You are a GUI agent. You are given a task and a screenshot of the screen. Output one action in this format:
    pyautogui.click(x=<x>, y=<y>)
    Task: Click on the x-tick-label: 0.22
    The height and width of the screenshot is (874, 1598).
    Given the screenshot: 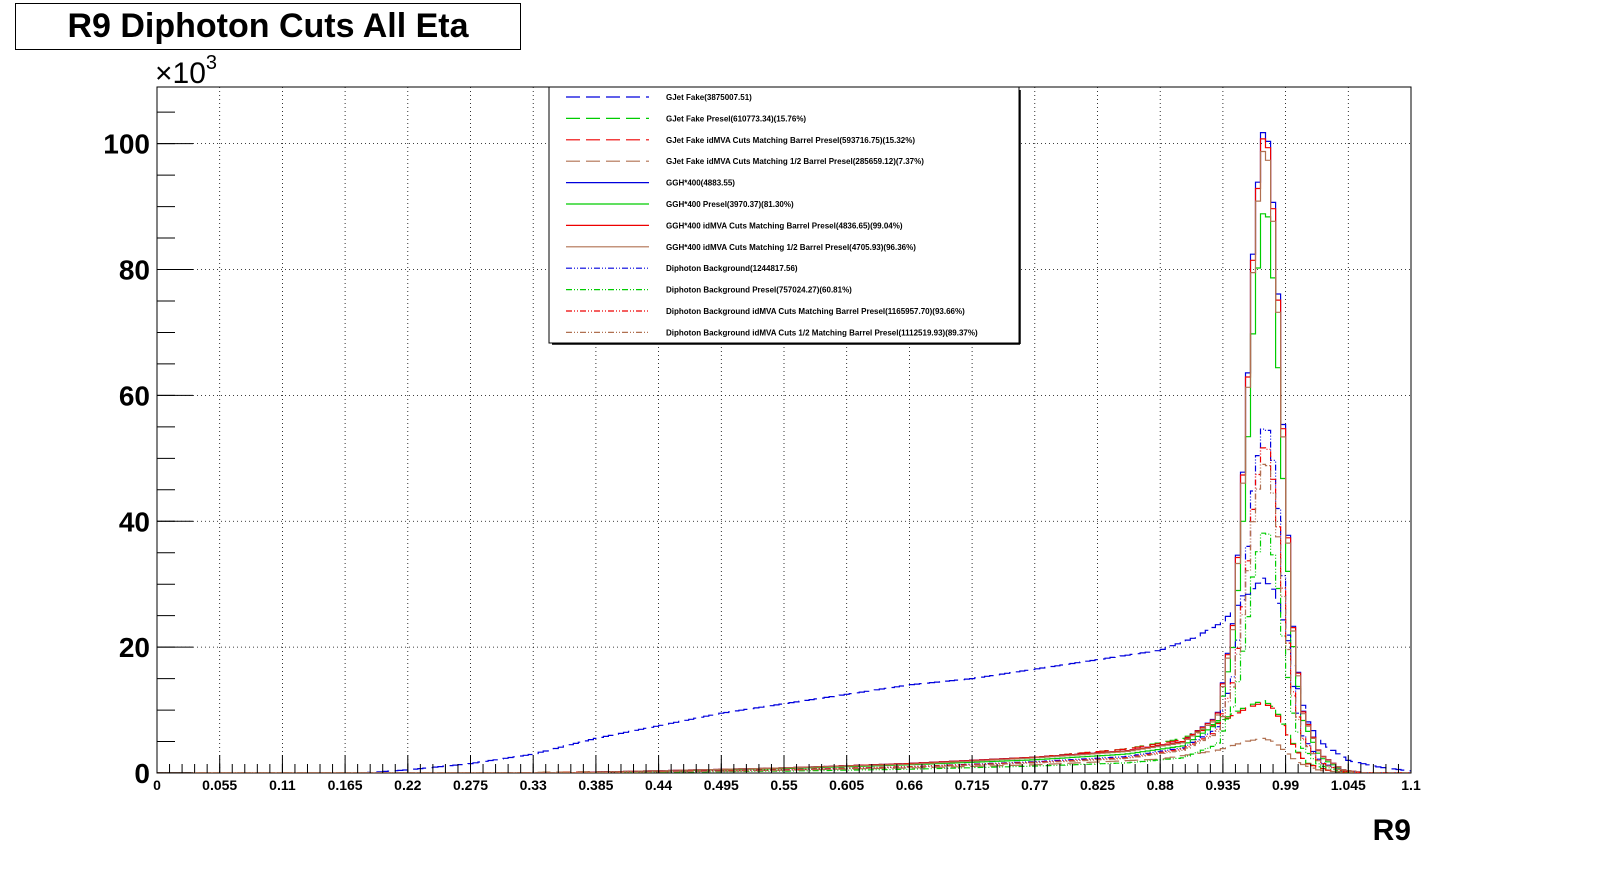 What is the action you would take?
    pyautogui.click(x=407, y=785)
    